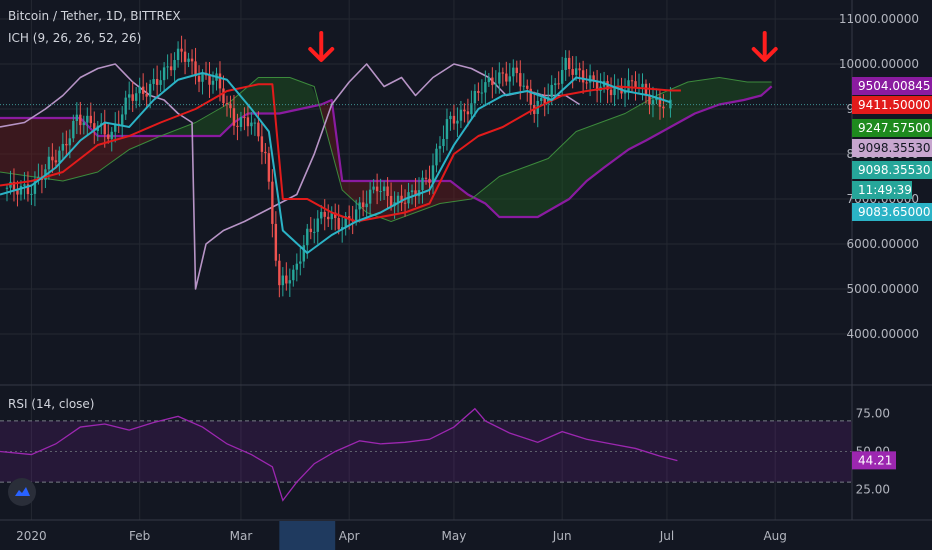 This screenshot has width=932, height=550. I want to click on time-axis-highlight, so click(307, 535).